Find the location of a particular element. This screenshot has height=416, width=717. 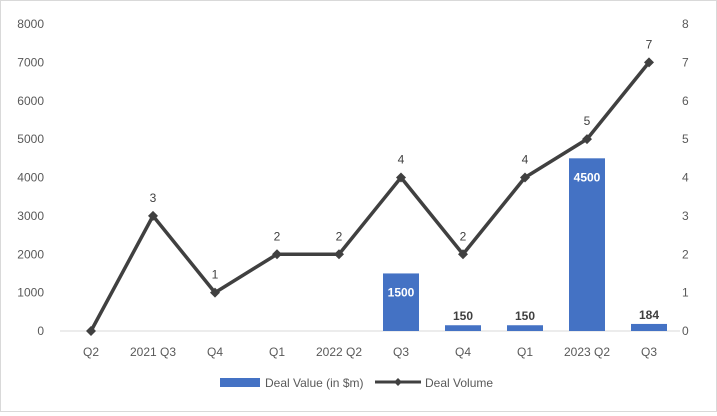

x-tick-label: 2021 Q3 is located at coordinates (153, 352).